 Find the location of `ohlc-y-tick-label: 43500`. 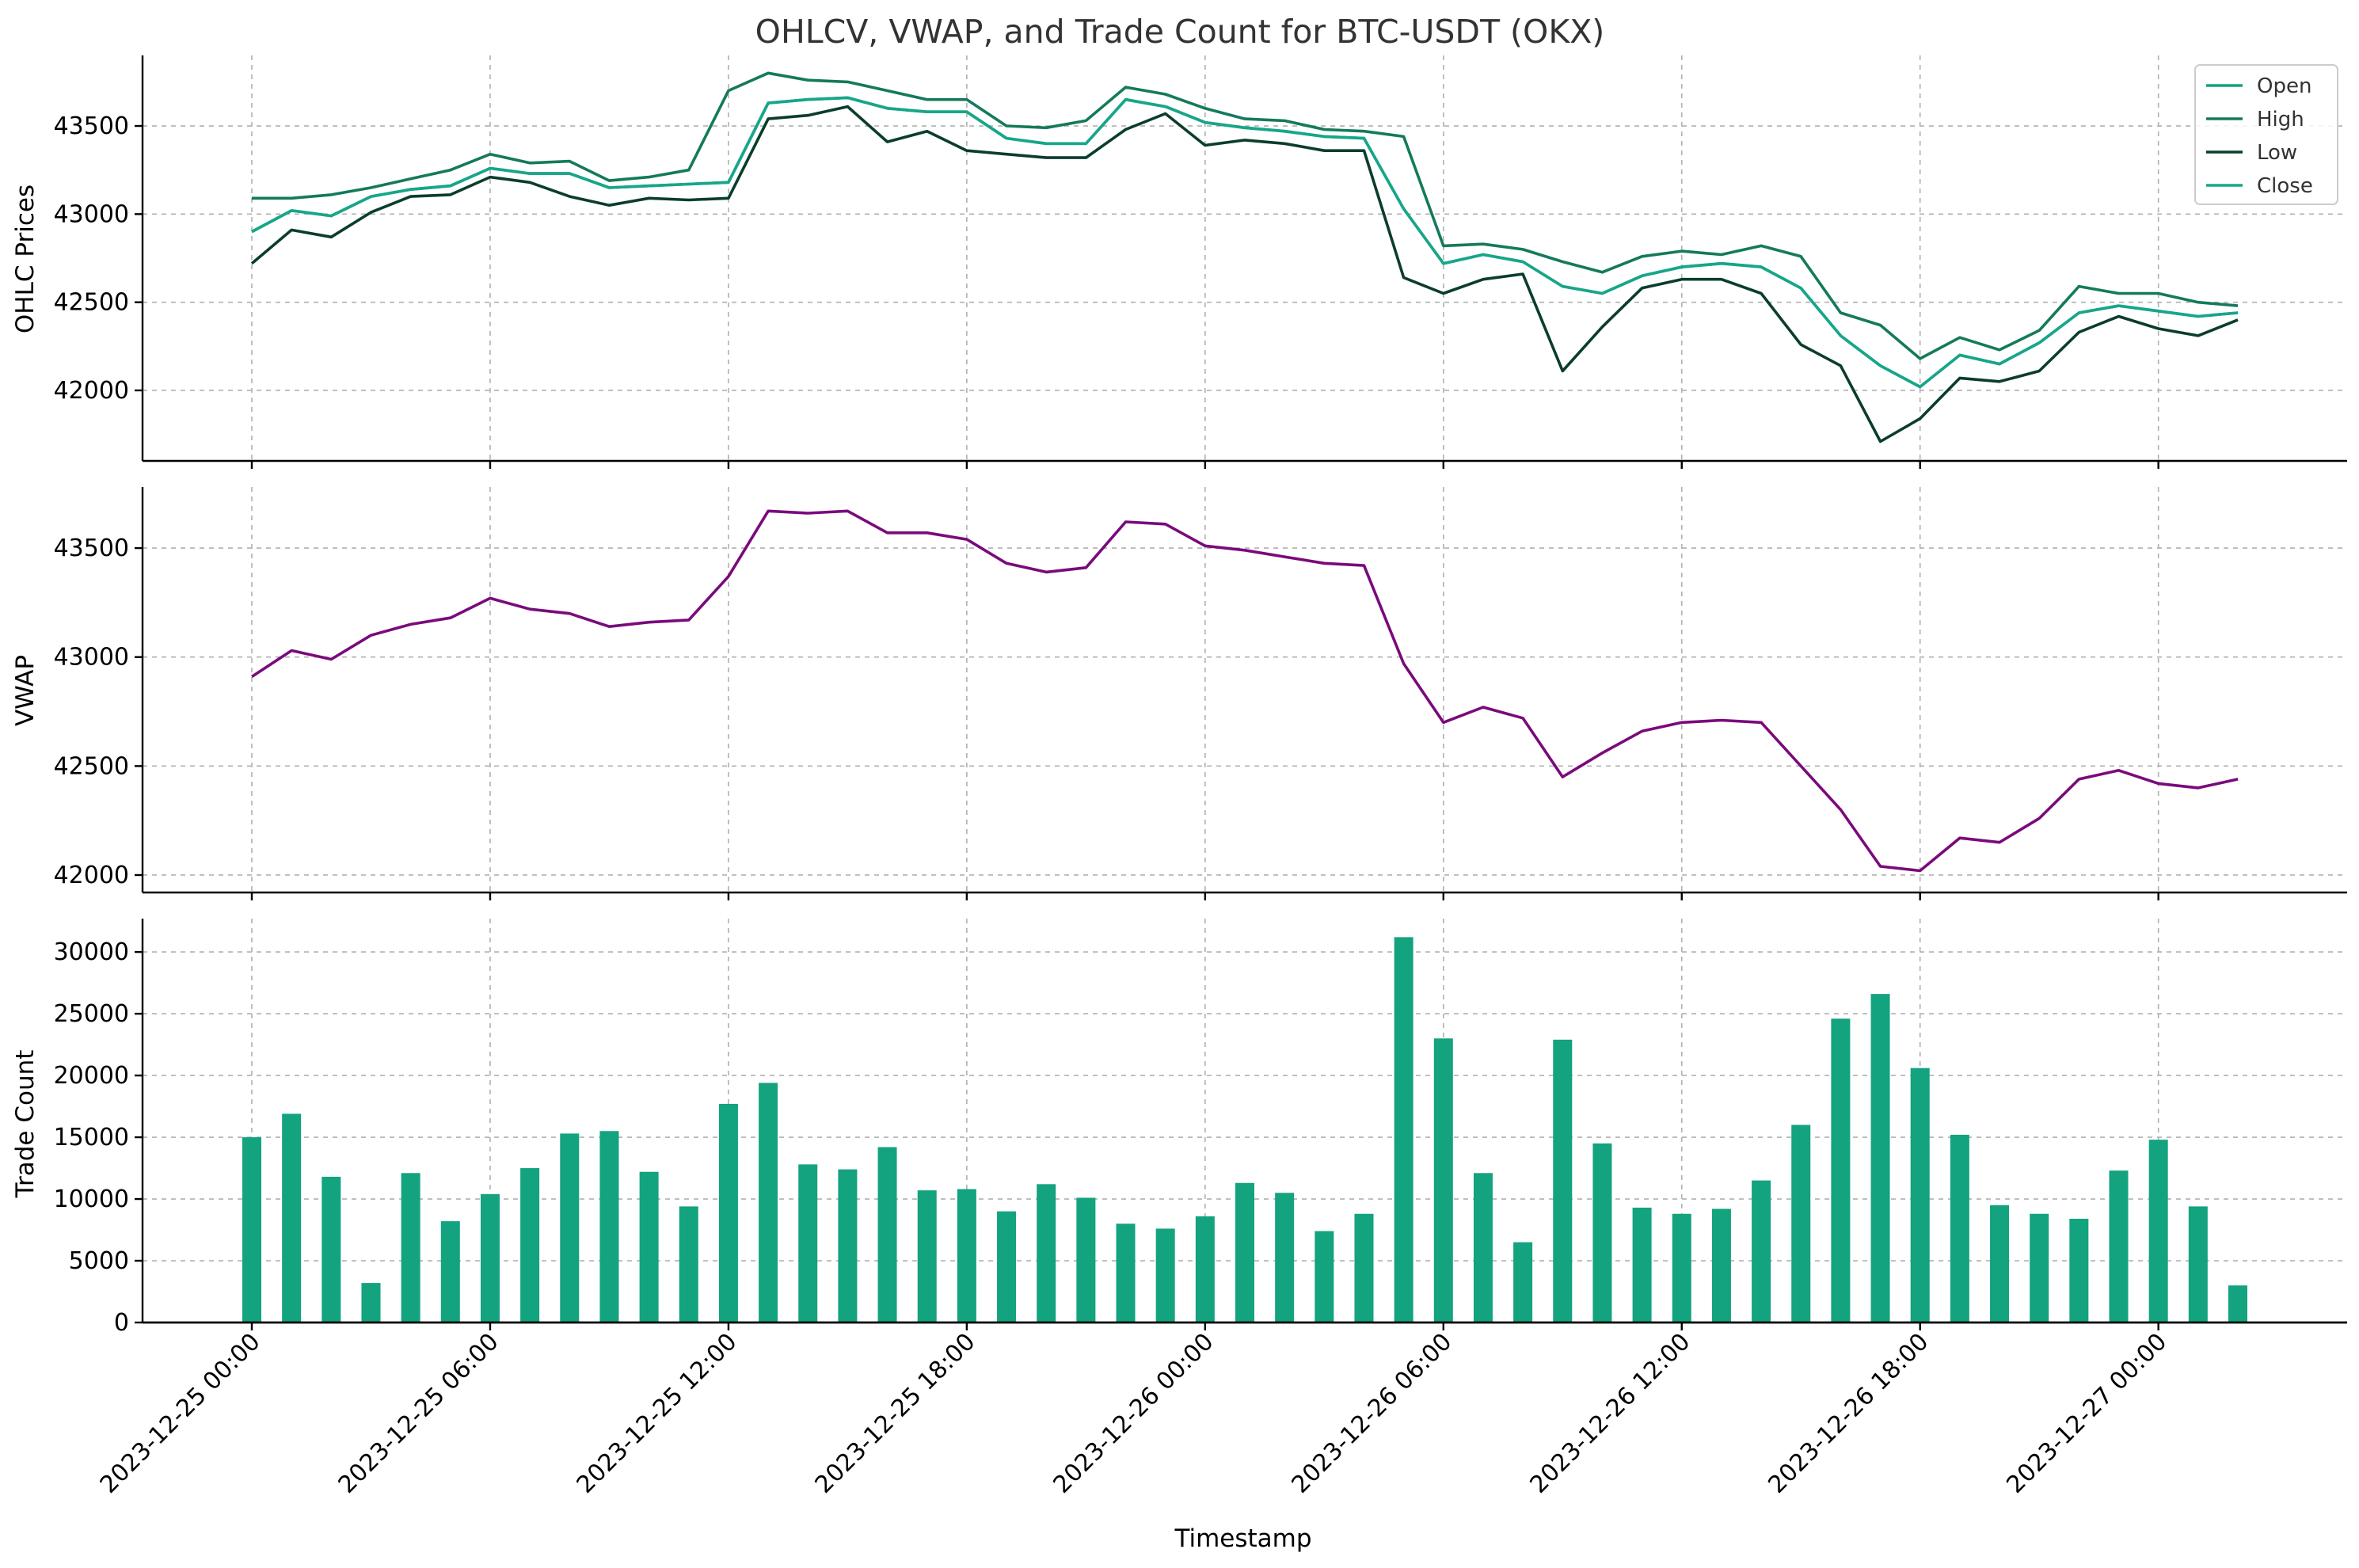

ohlc-y-tick-label: 43500 is located at coordinates (91, 126).